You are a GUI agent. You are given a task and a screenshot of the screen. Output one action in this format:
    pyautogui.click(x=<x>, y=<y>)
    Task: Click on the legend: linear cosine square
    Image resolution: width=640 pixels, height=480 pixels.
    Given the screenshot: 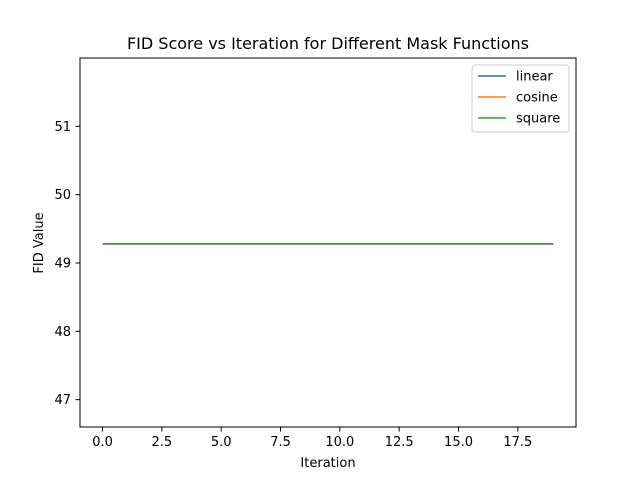 What is the action you would take?
    pyautogui.click(x=520, y=98)
    